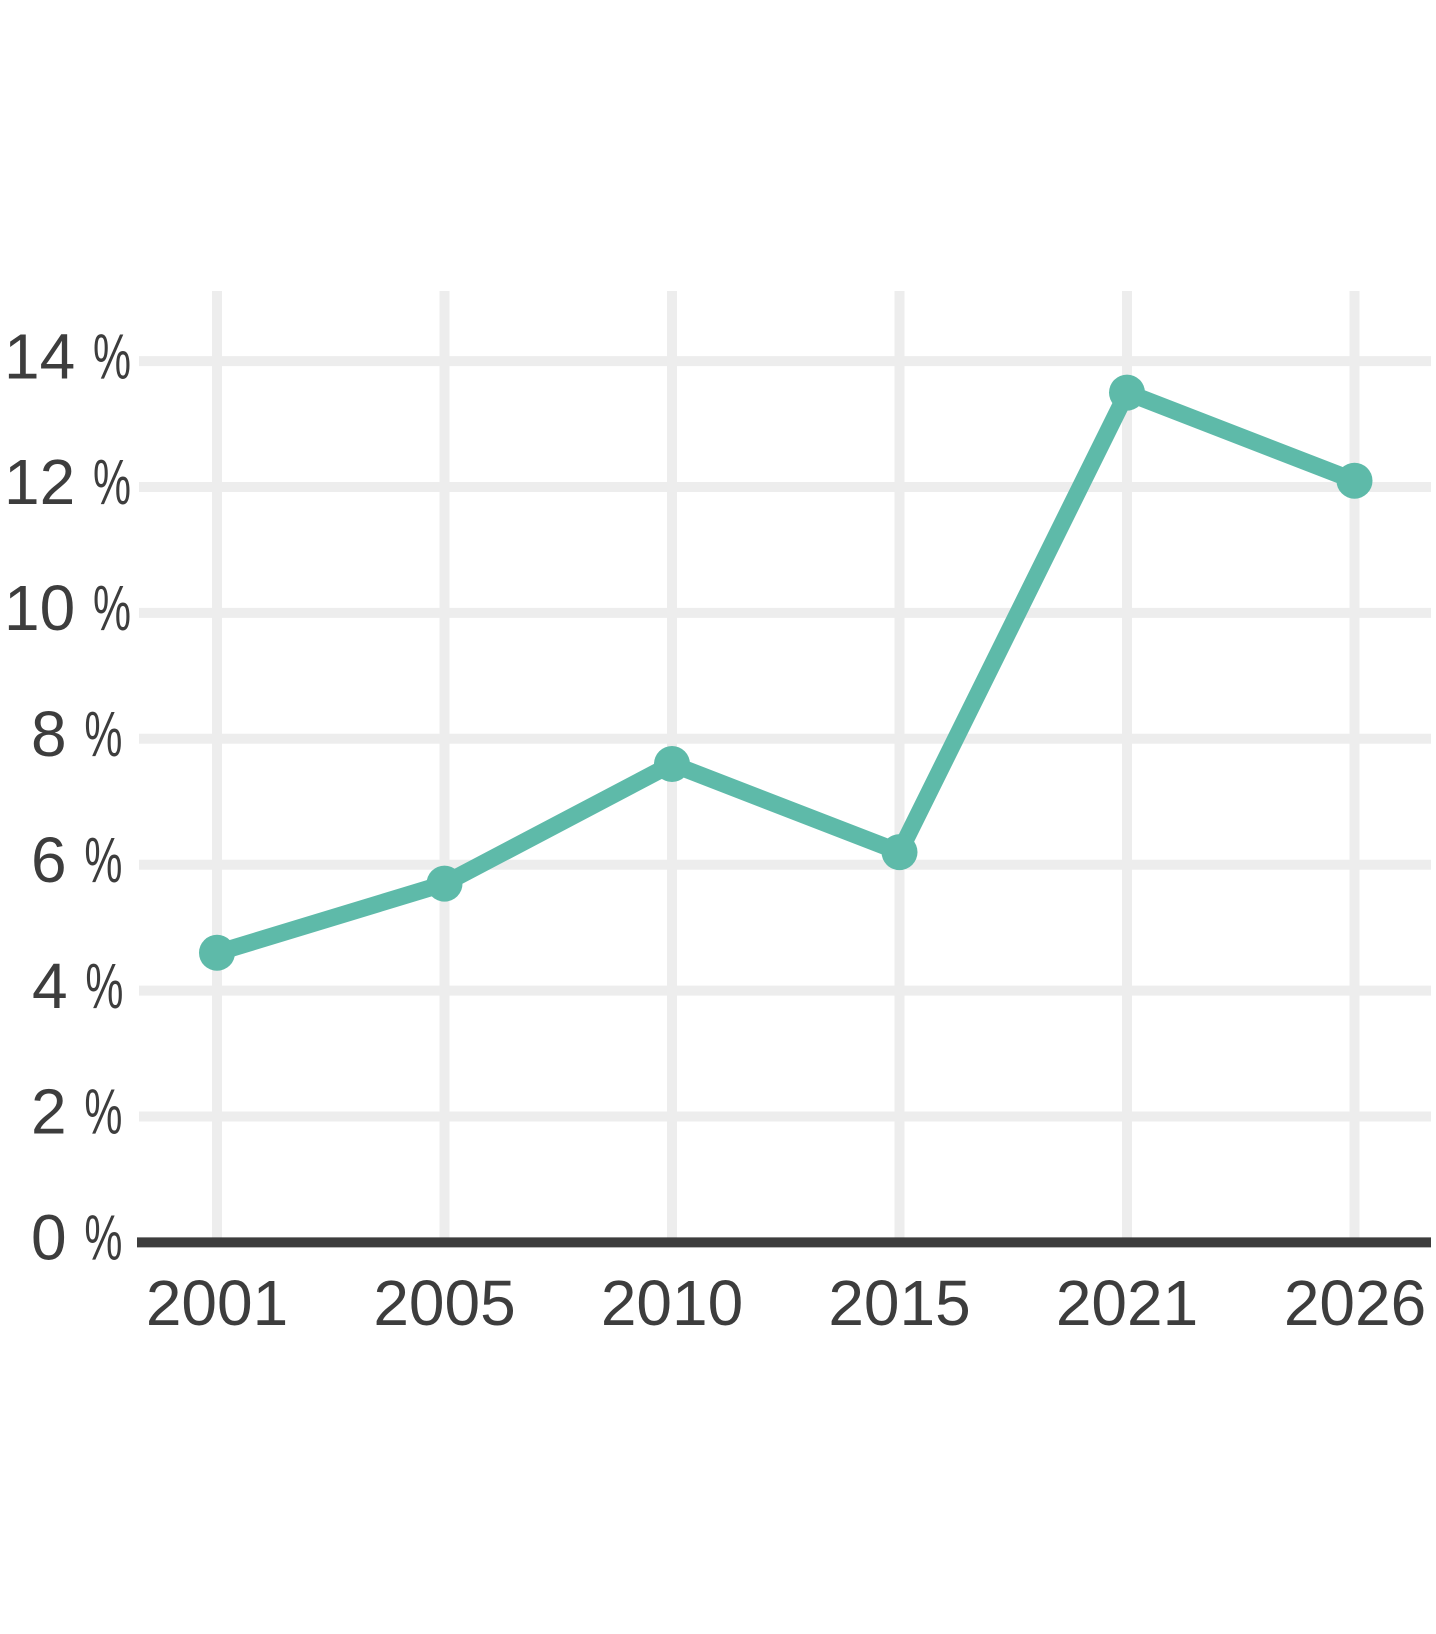 The width and height of the screenshot is (1436, 1634). I want to click on svg-text: 2005, so click(444, 1303).